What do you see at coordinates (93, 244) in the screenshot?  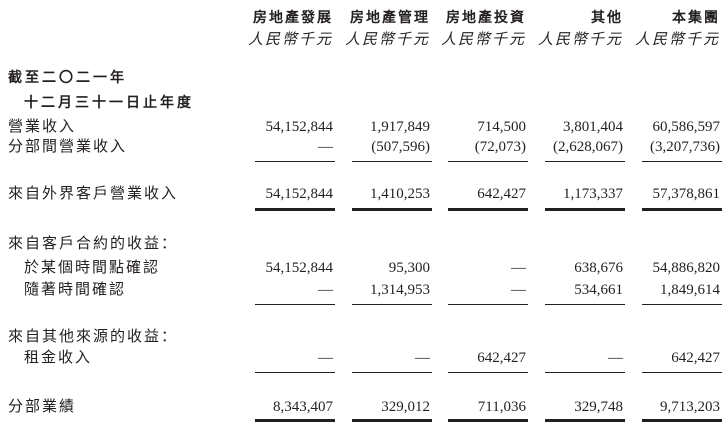 I see `row-label: 來自客戶合約的收益：` at bounding box center [93, 244].